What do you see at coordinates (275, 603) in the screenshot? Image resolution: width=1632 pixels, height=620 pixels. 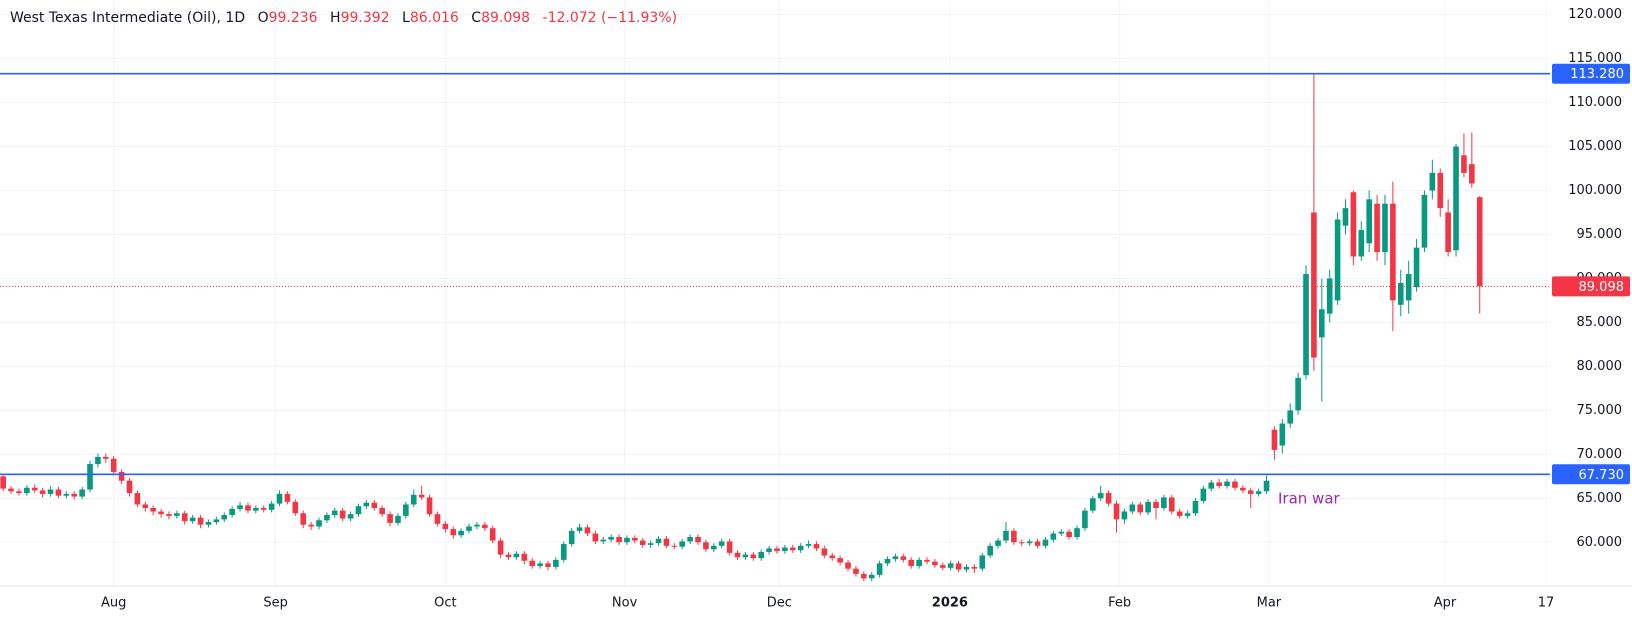 I see `x-tick-label: Sep` at bounding box center [275, 603].